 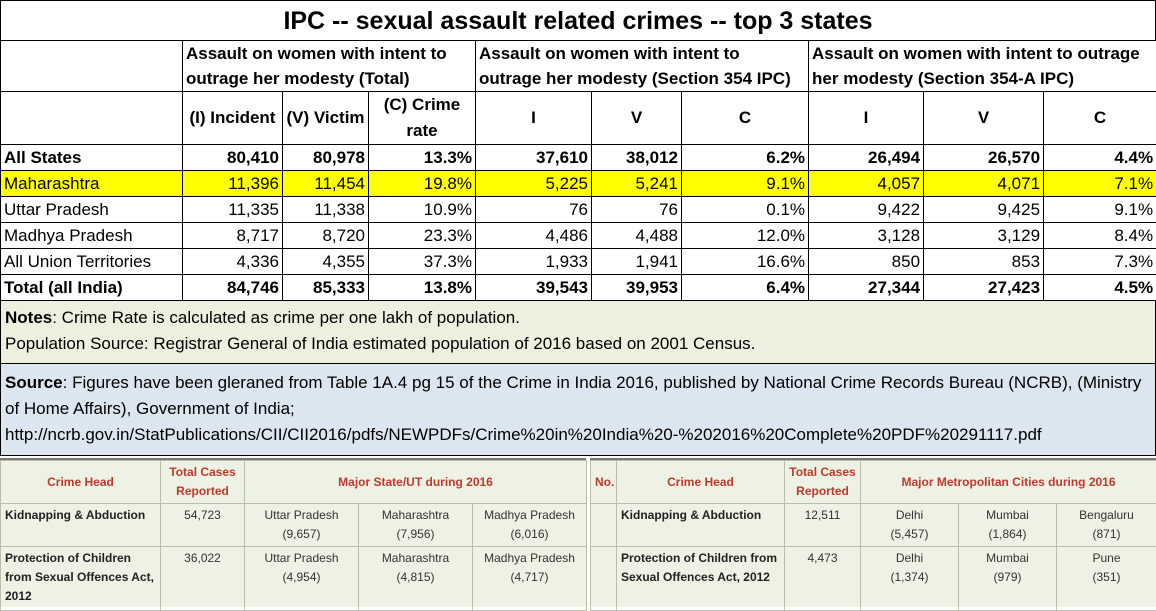 I want to click on place-count: (351), so click(x=1106, y=577).